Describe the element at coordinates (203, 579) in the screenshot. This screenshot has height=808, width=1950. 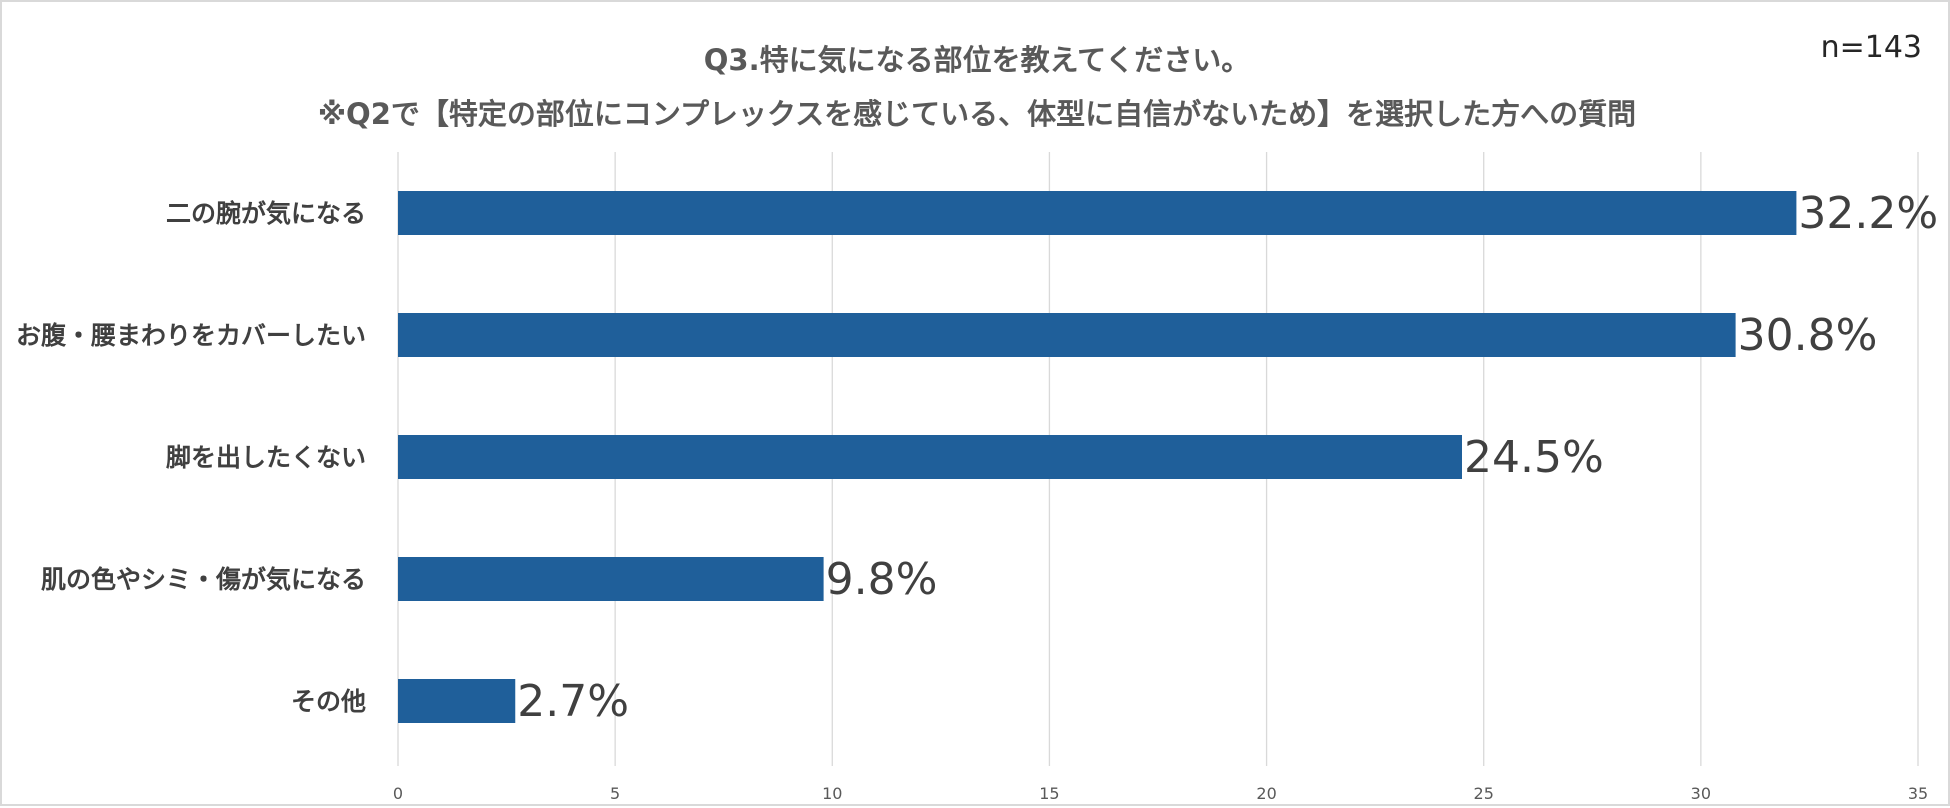
I see `category-label: 肌の色やシミ・傷が気になる` at that location.